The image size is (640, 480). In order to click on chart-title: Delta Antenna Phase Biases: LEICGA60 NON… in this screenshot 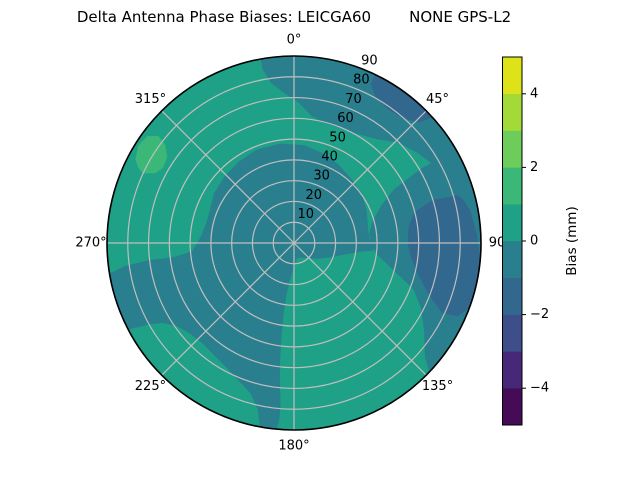, I will do `click(294, 17)`.